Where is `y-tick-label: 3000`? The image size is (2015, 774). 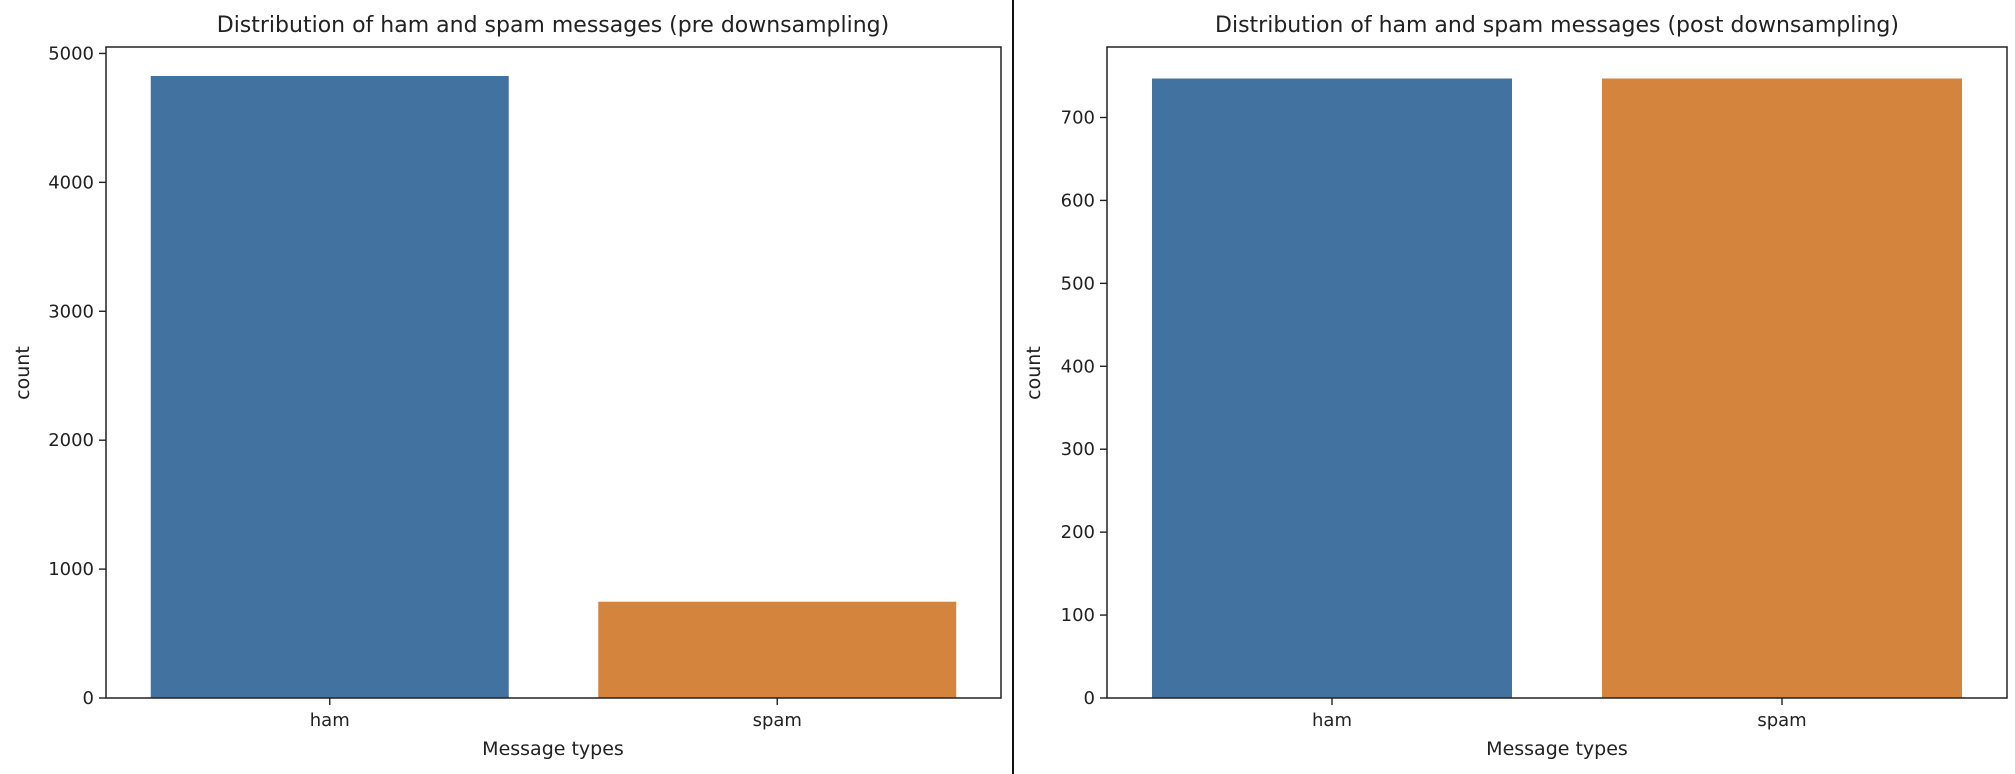 y-tick-label: 3000 is located at coordinates (71, 311).